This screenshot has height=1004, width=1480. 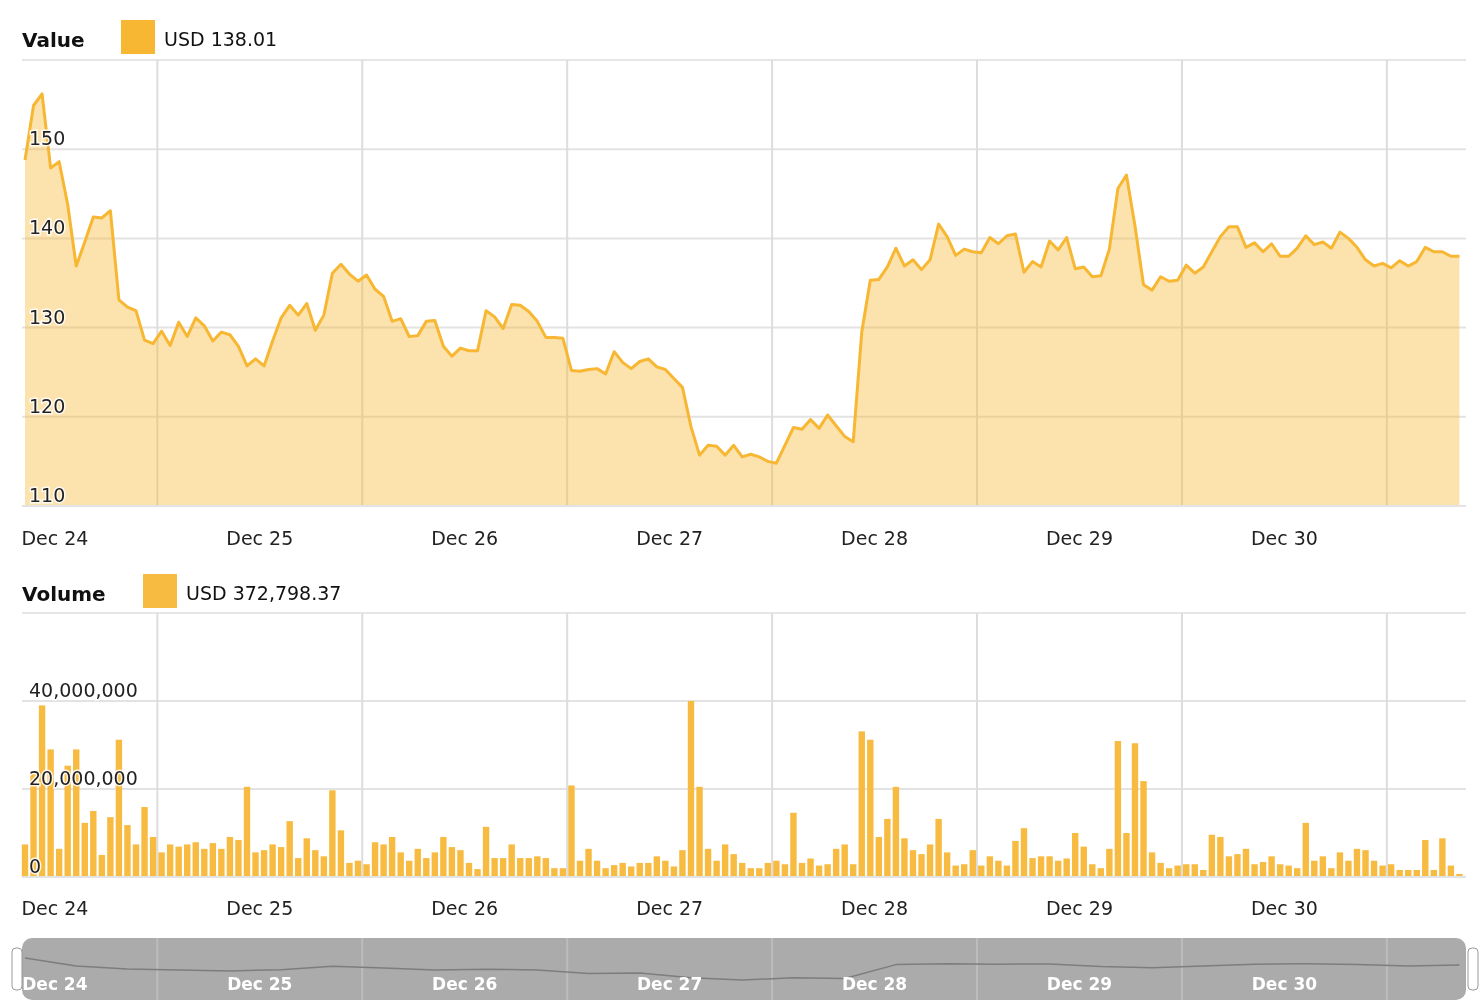 What do you see at coordinates (47, 227) in the screenshot?
I see `y-tick-label: 140` at bounding box center [47, 227].